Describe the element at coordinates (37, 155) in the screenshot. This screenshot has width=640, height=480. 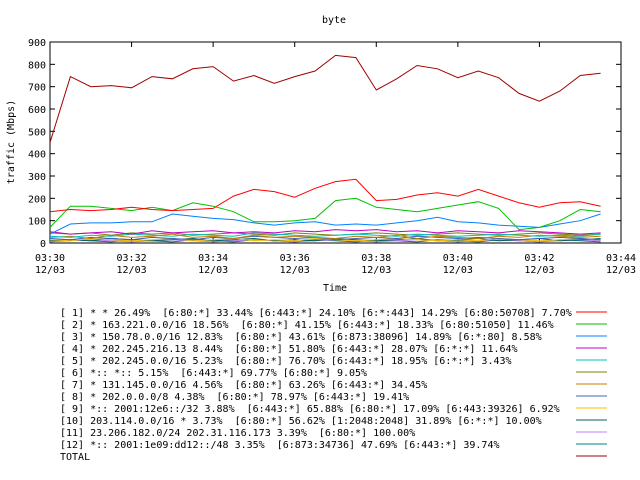
I see `y-tick-label: 400` at that location.